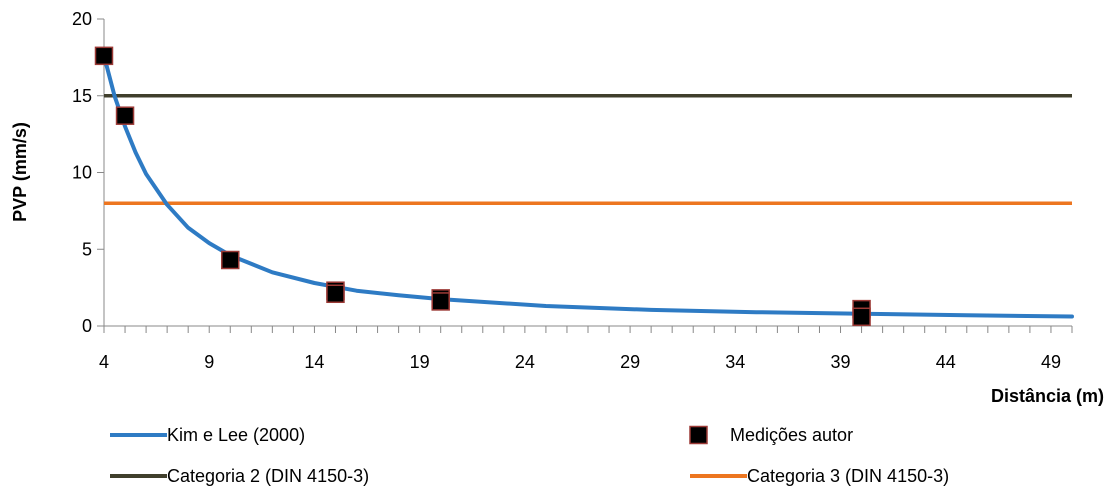 The image size is (1110, 492). Describe the element at coordinates (236, 435) in the screenshot. I see `legend-label-0: Kim e Lee (2000)` at that location.